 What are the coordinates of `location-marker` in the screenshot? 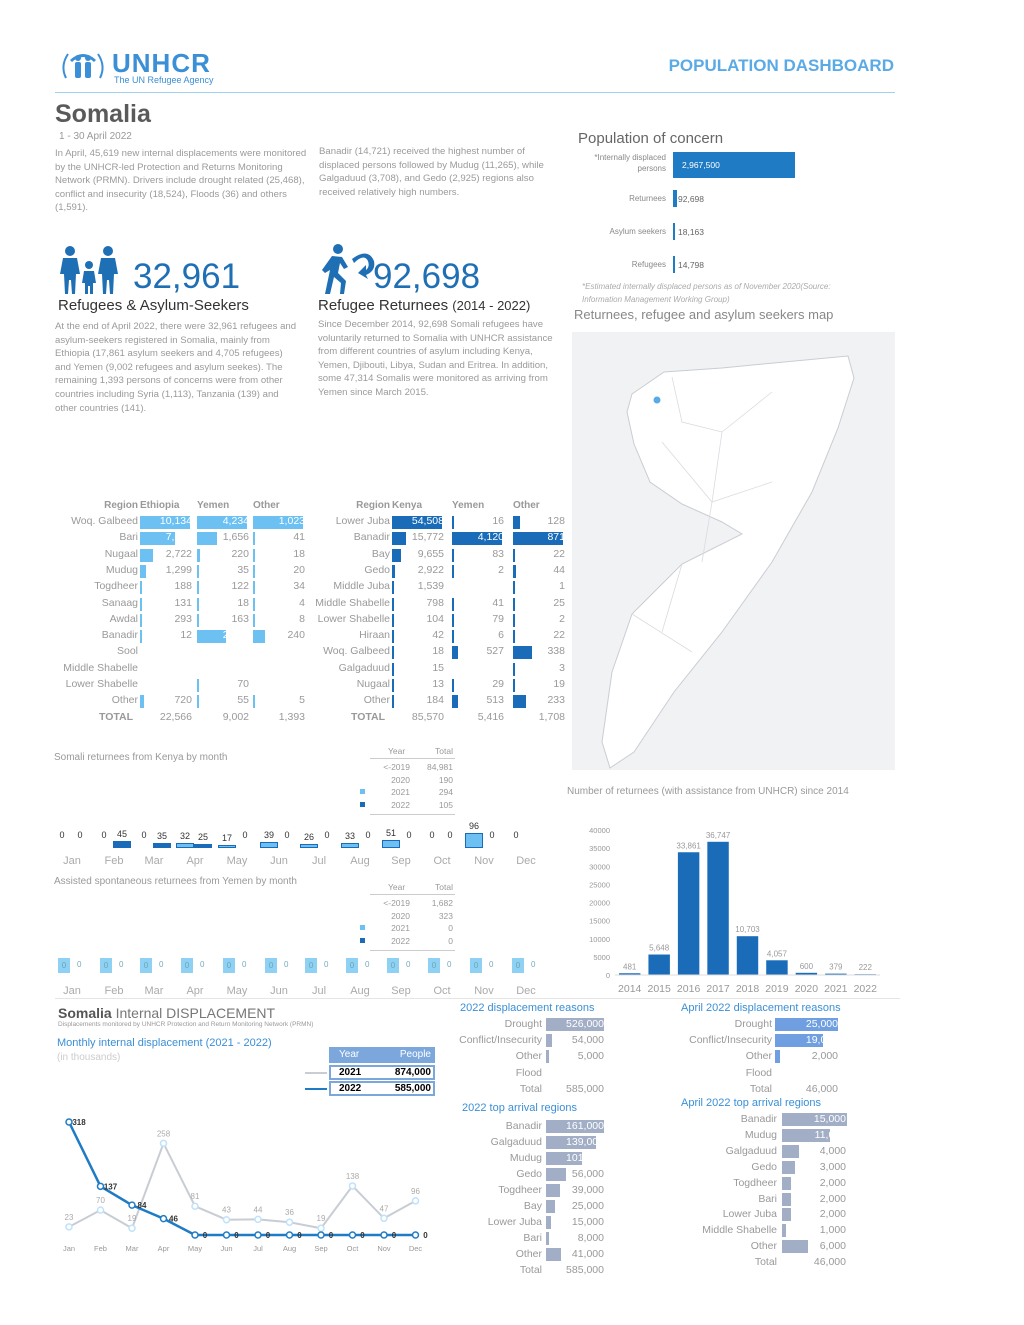 It's located at (657, 400).